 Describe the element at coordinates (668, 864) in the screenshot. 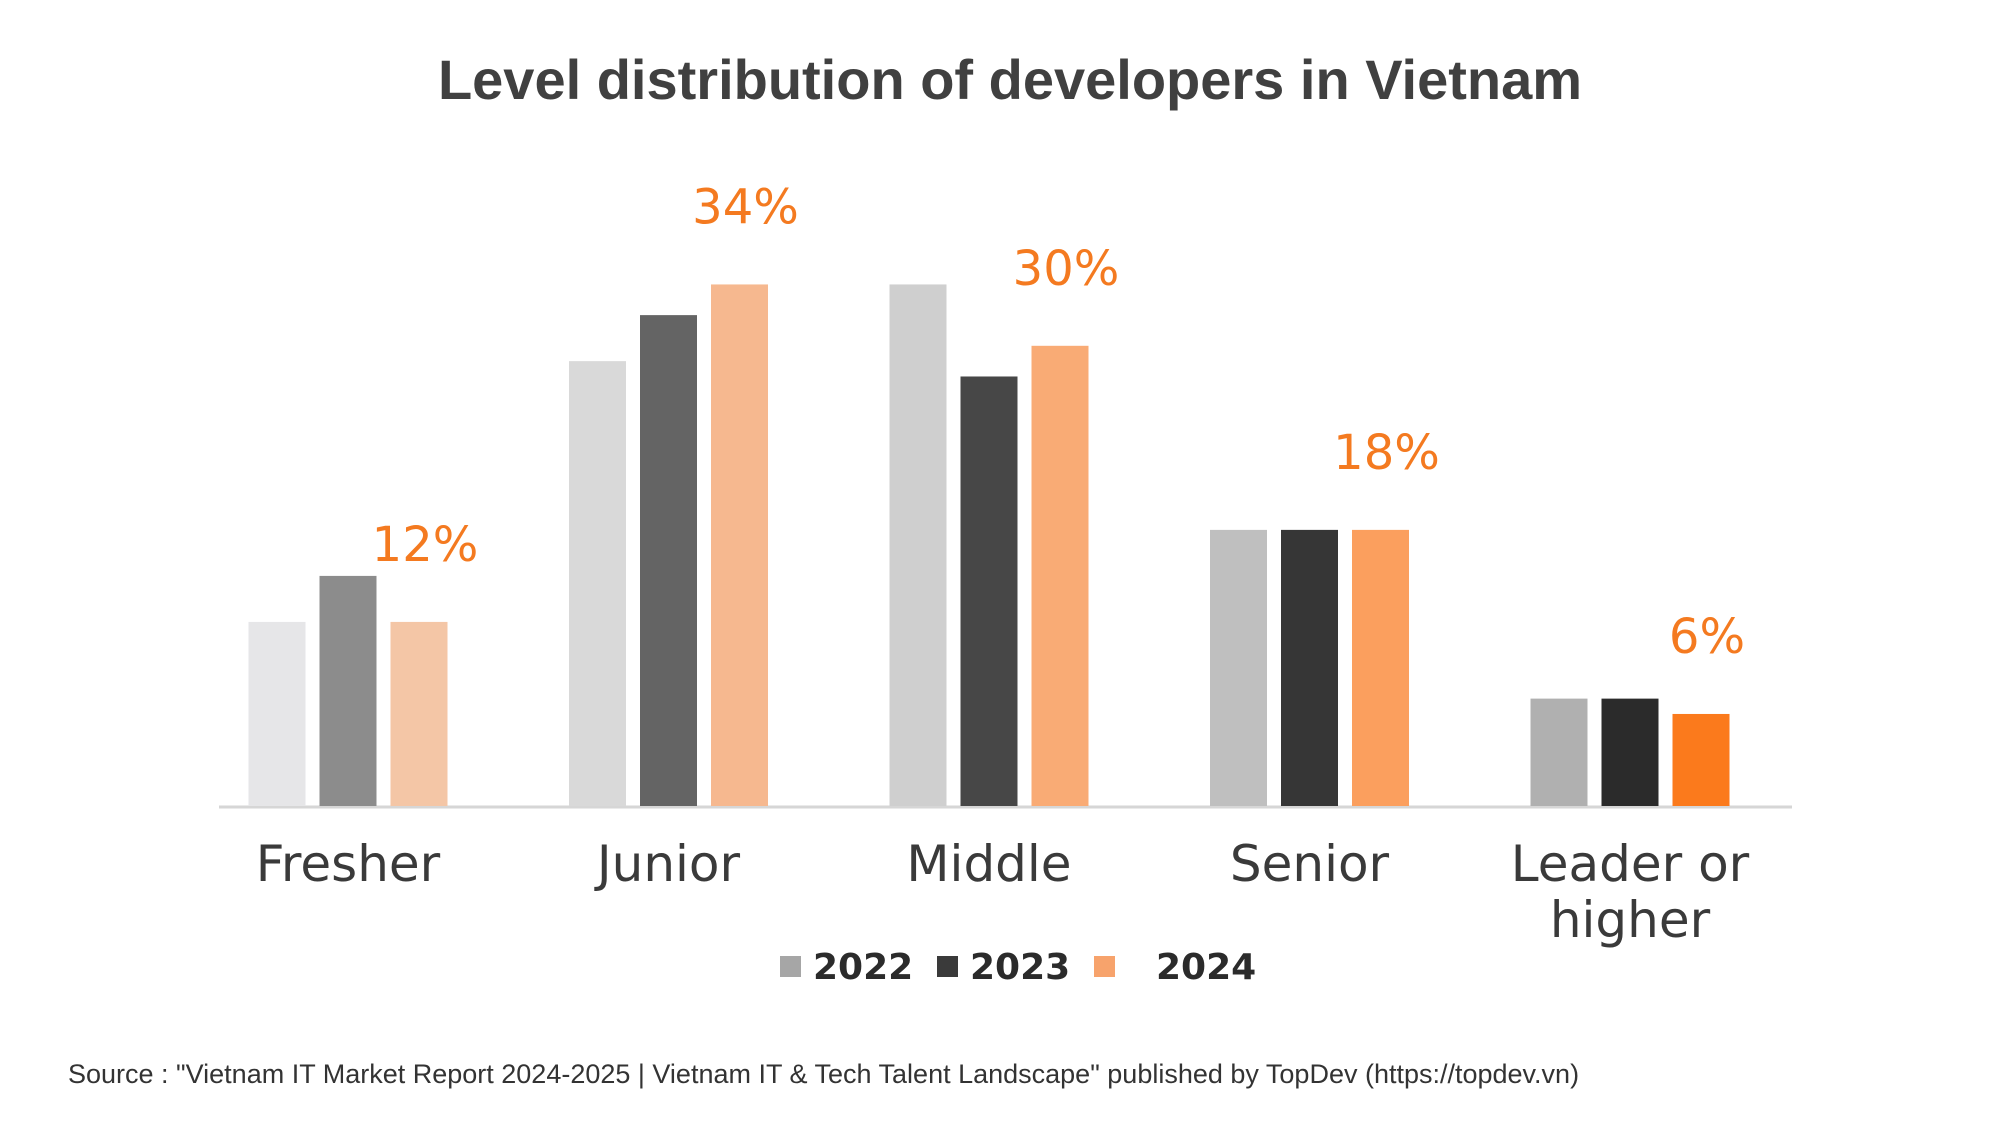

I see `x-tick-label: Junior` at that location.